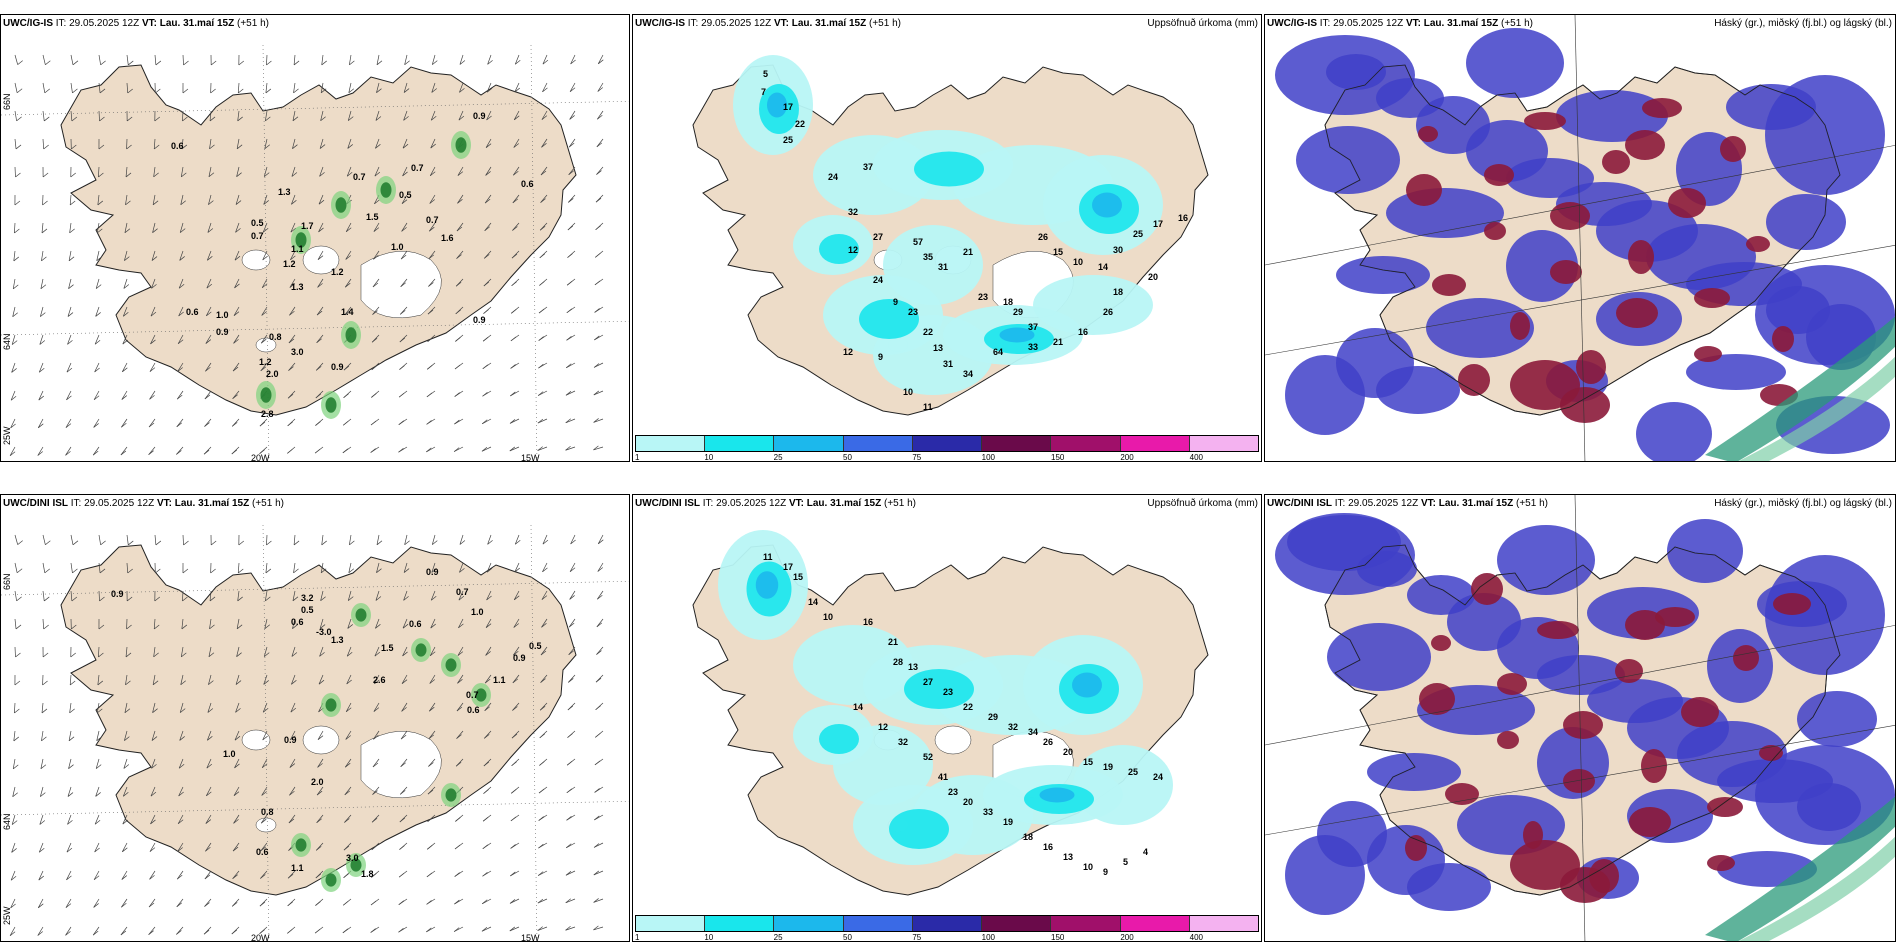 The image size is (1900, 950). Describe the element at coordinates (1093, 305) in the screenshot. I see `precip-area-light` at that location.